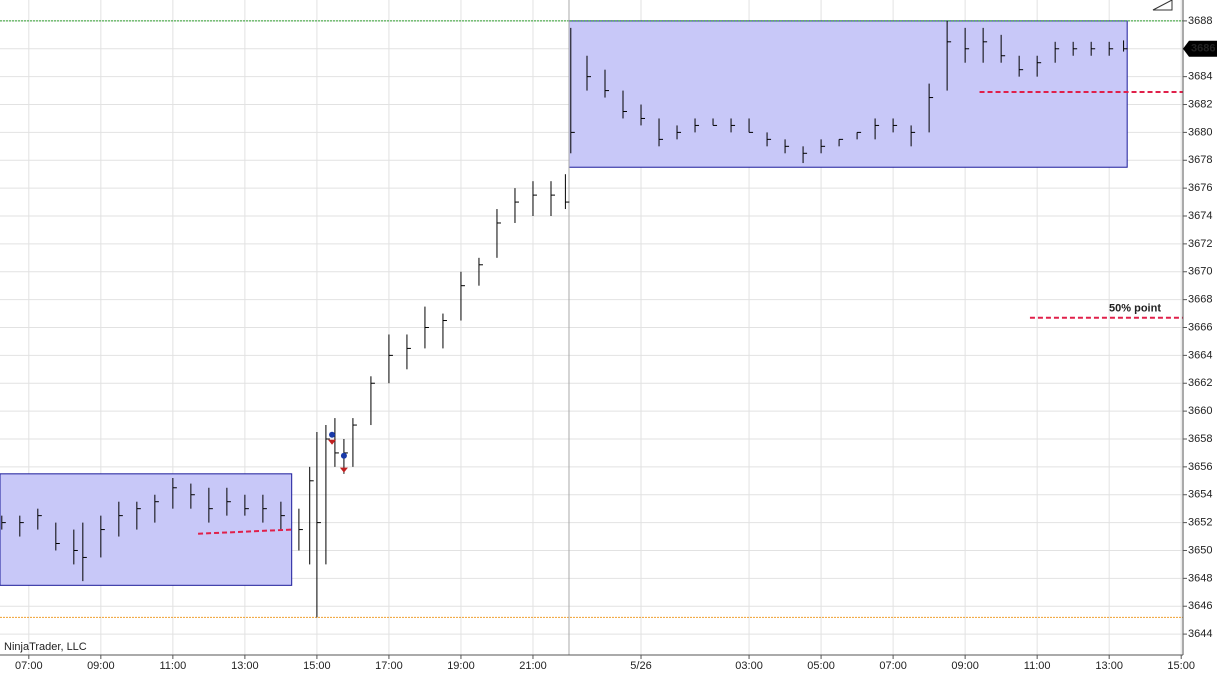  Describe the element at coordinates (1200, 327) in the screenshot. I see `y-tick-label: 3666` at that location.